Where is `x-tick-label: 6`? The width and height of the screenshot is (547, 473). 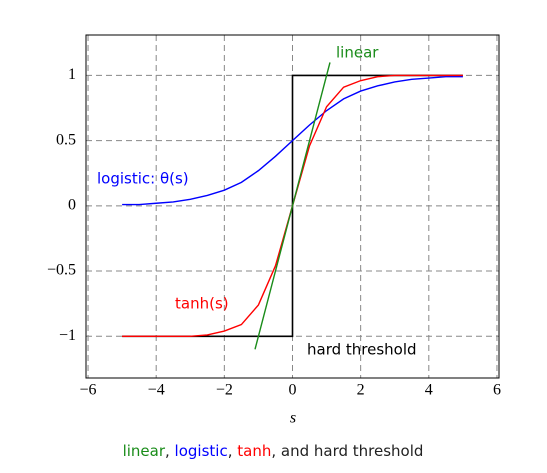
x-tick-label: 6 is located at coordinates (497, 390).